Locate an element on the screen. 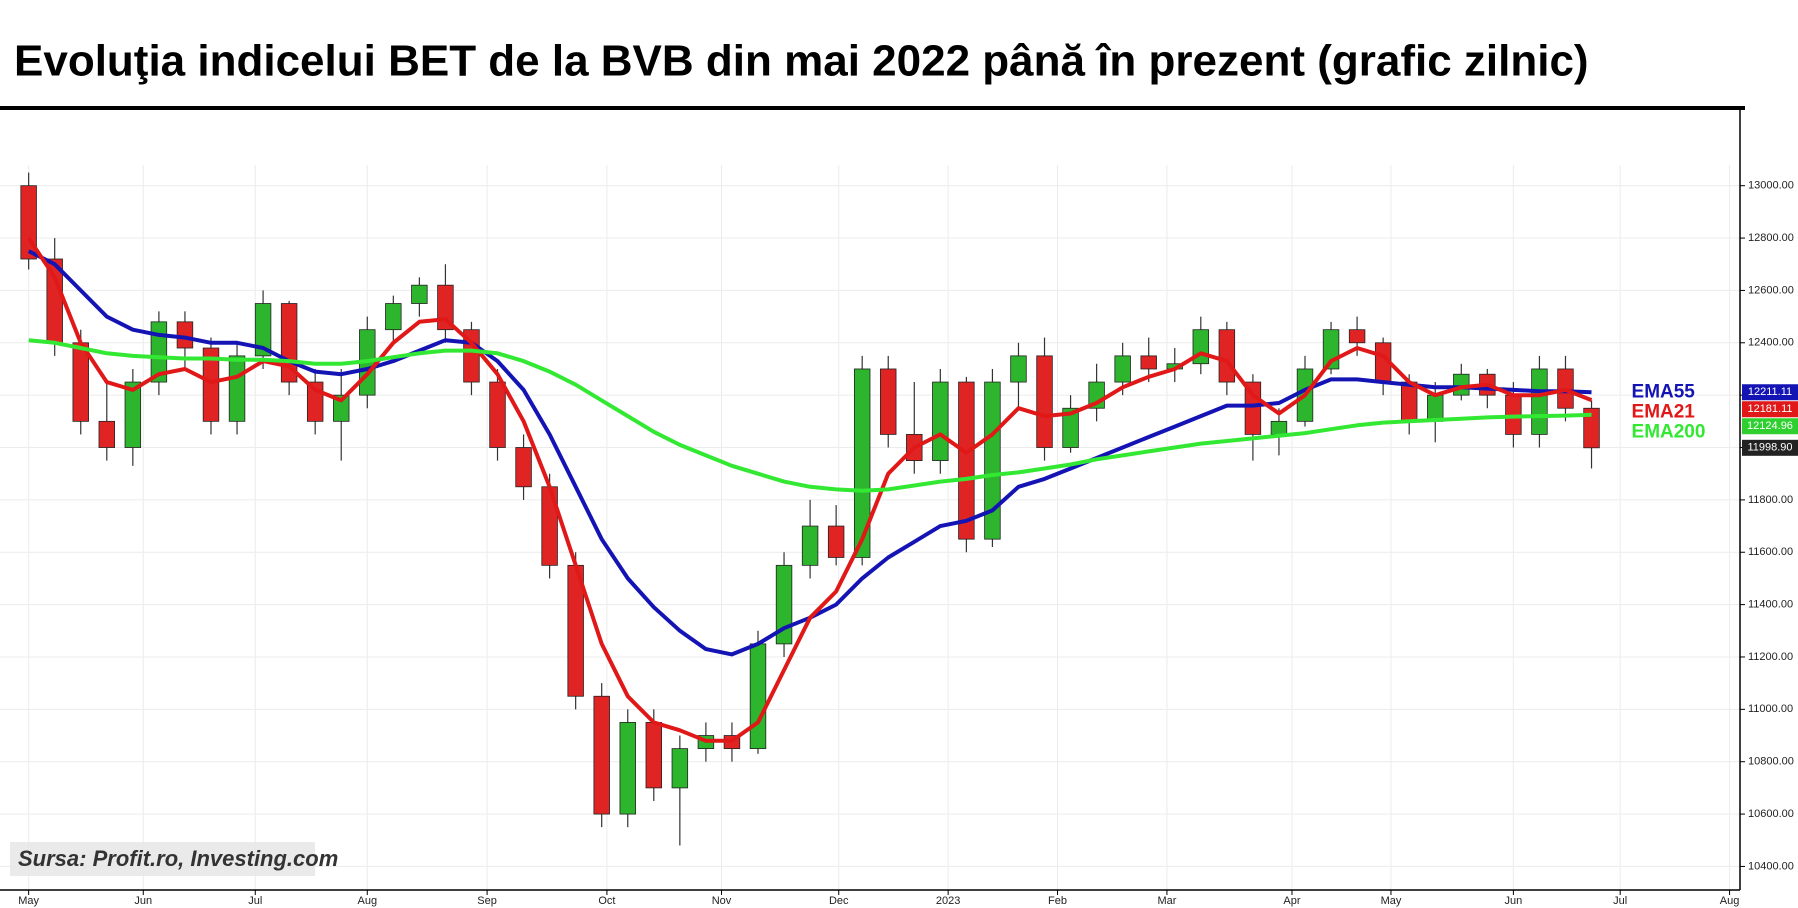  x-tick-label: Mar is located at coordinates (1166, 901).